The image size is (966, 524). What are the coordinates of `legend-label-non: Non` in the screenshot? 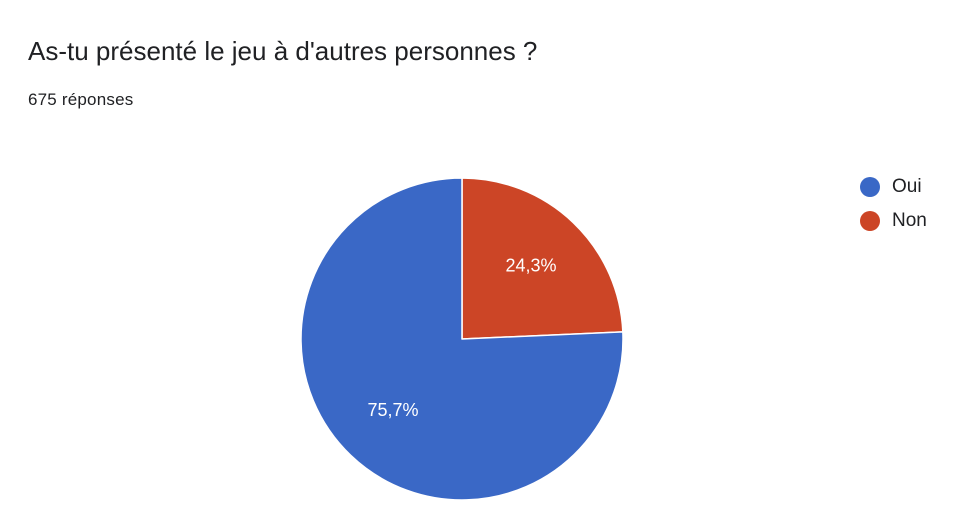 It's located at (909, 220).